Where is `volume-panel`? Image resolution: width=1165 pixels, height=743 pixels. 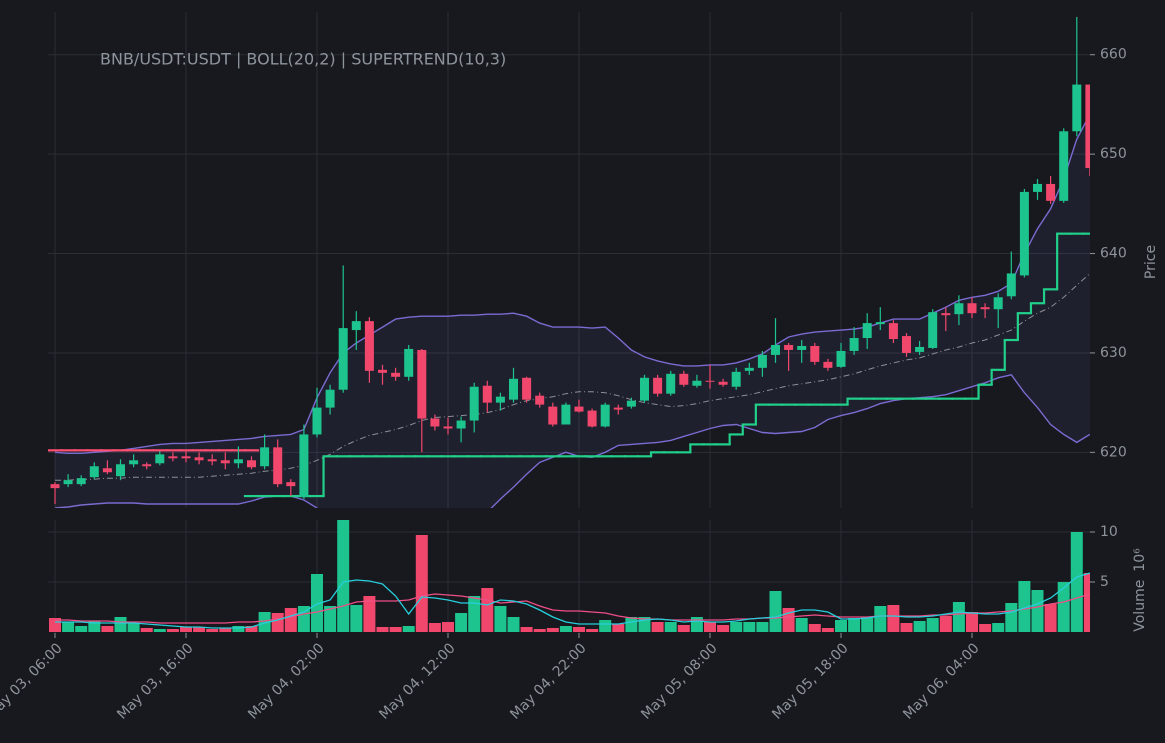 volume-panel is located at coordinates (569, 576).